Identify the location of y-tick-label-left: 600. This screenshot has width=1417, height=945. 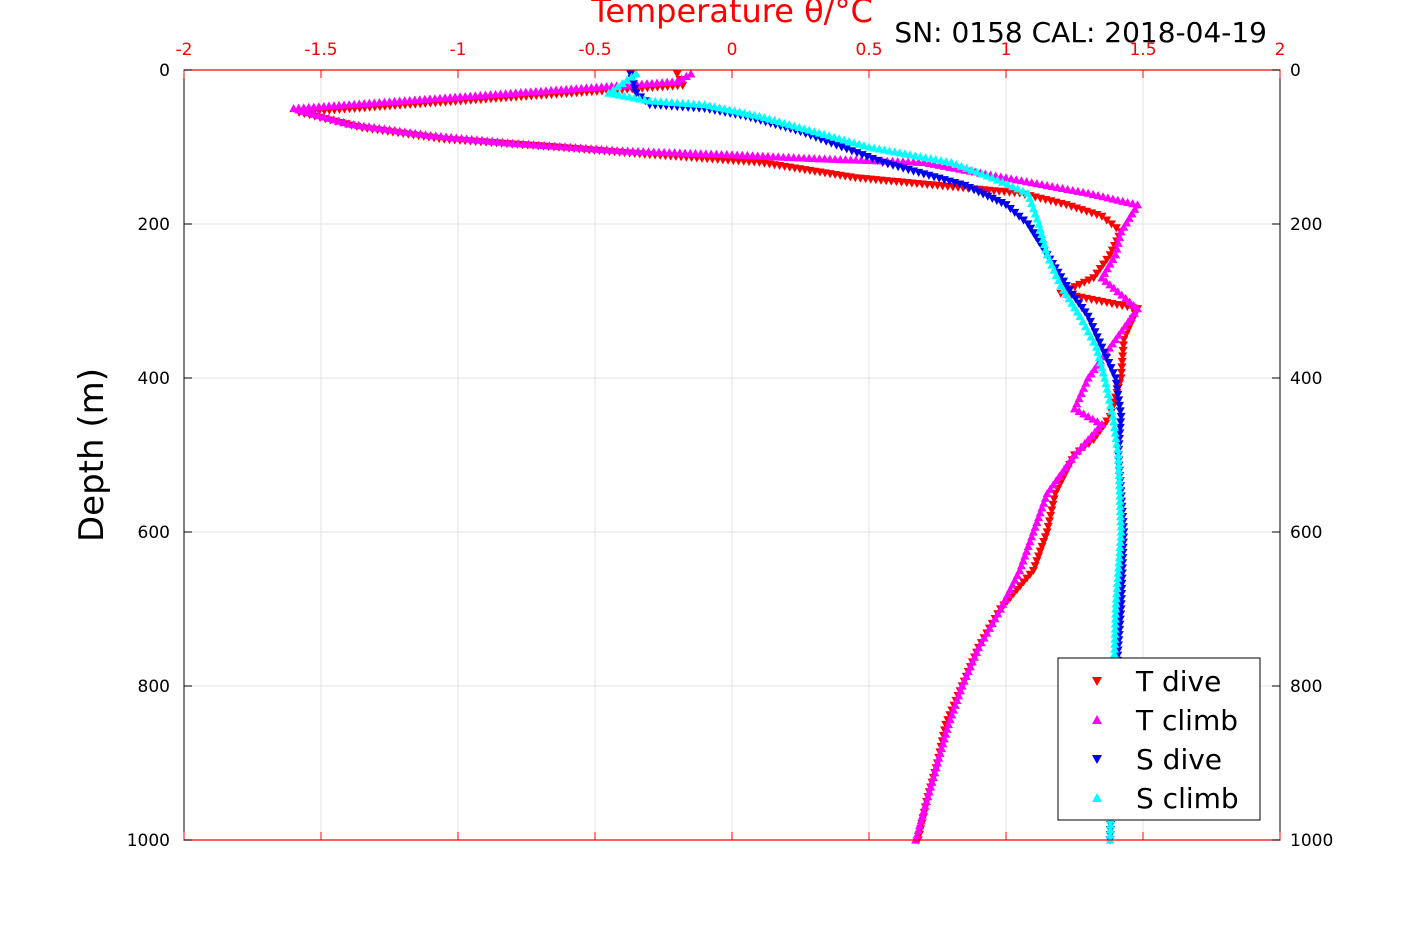
(154, 533).